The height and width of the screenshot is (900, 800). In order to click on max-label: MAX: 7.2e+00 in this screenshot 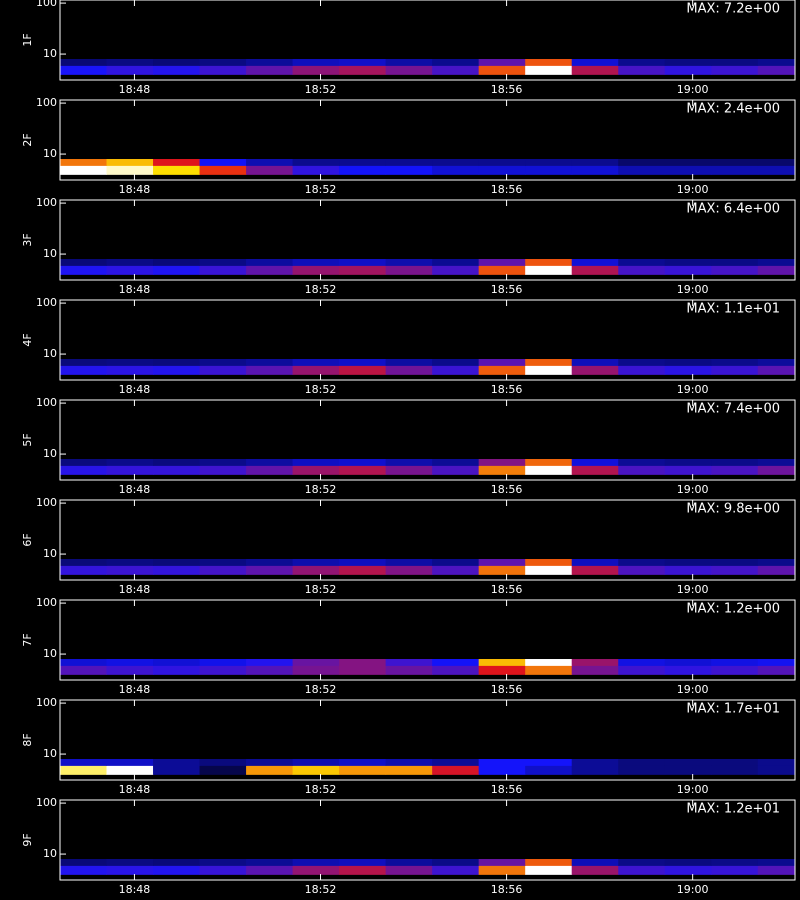, I will do `click(733, 9)`.